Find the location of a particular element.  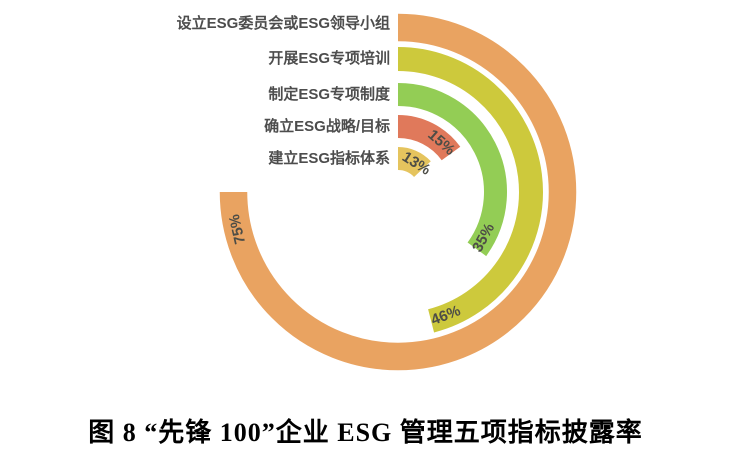

category-label-esg-policy: 制定ESG专项制度 is located at coordinates (329, 94).